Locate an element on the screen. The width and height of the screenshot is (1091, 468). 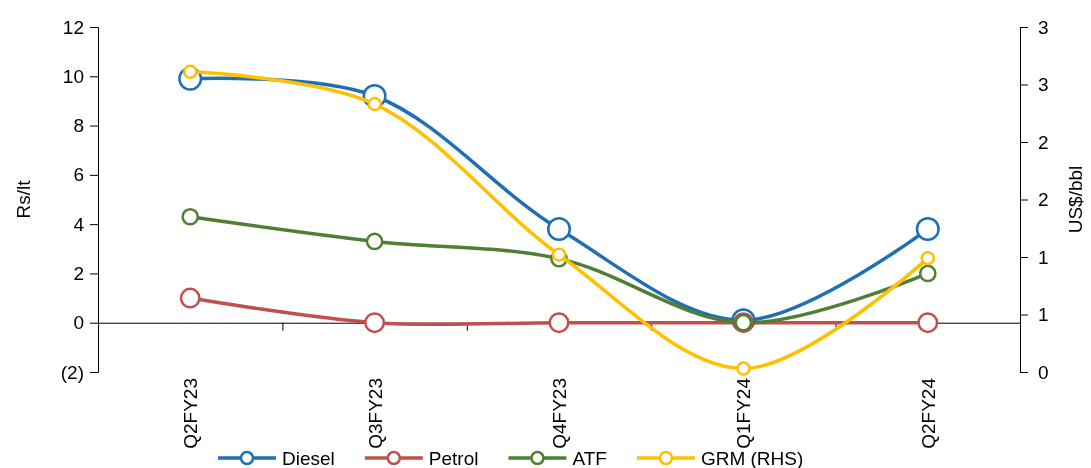
y-tick-label: 0 is located at coordinates (78, 323).